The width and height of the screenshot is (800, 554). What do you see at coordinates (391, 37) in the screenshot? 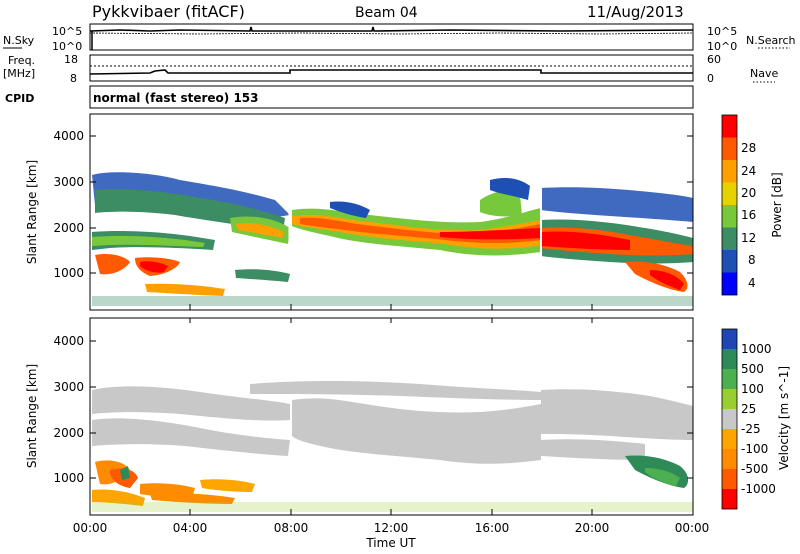
I see `noise-panel` at bounding box center [391, 37].